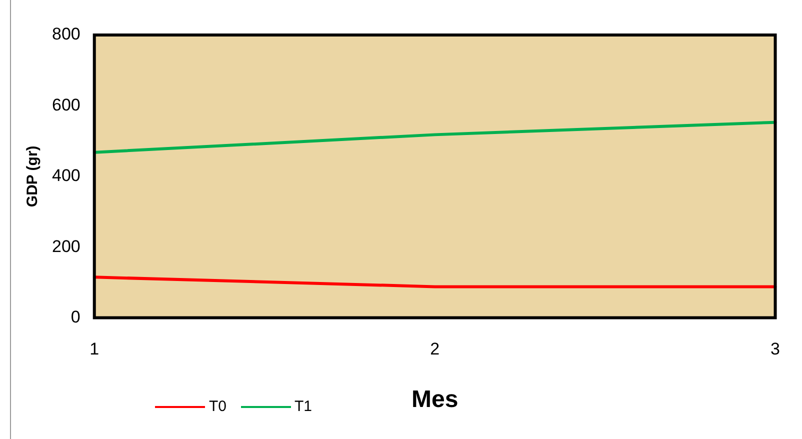 The image size is (802, 439). Describe the element at coordinates (95, 349) in the screenshot. I see `x-tick-label: 1` at that location.